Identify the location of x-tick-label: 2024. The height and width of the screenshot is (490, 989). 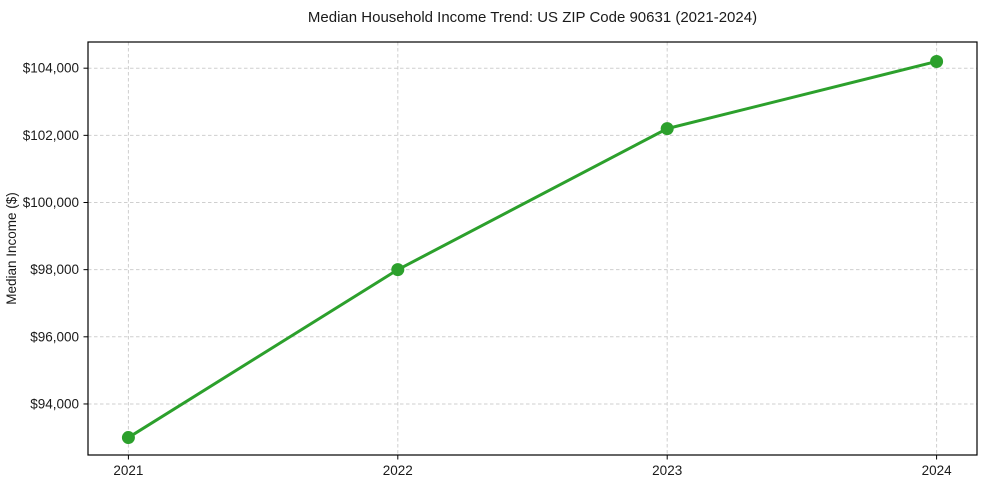
(937, 470).